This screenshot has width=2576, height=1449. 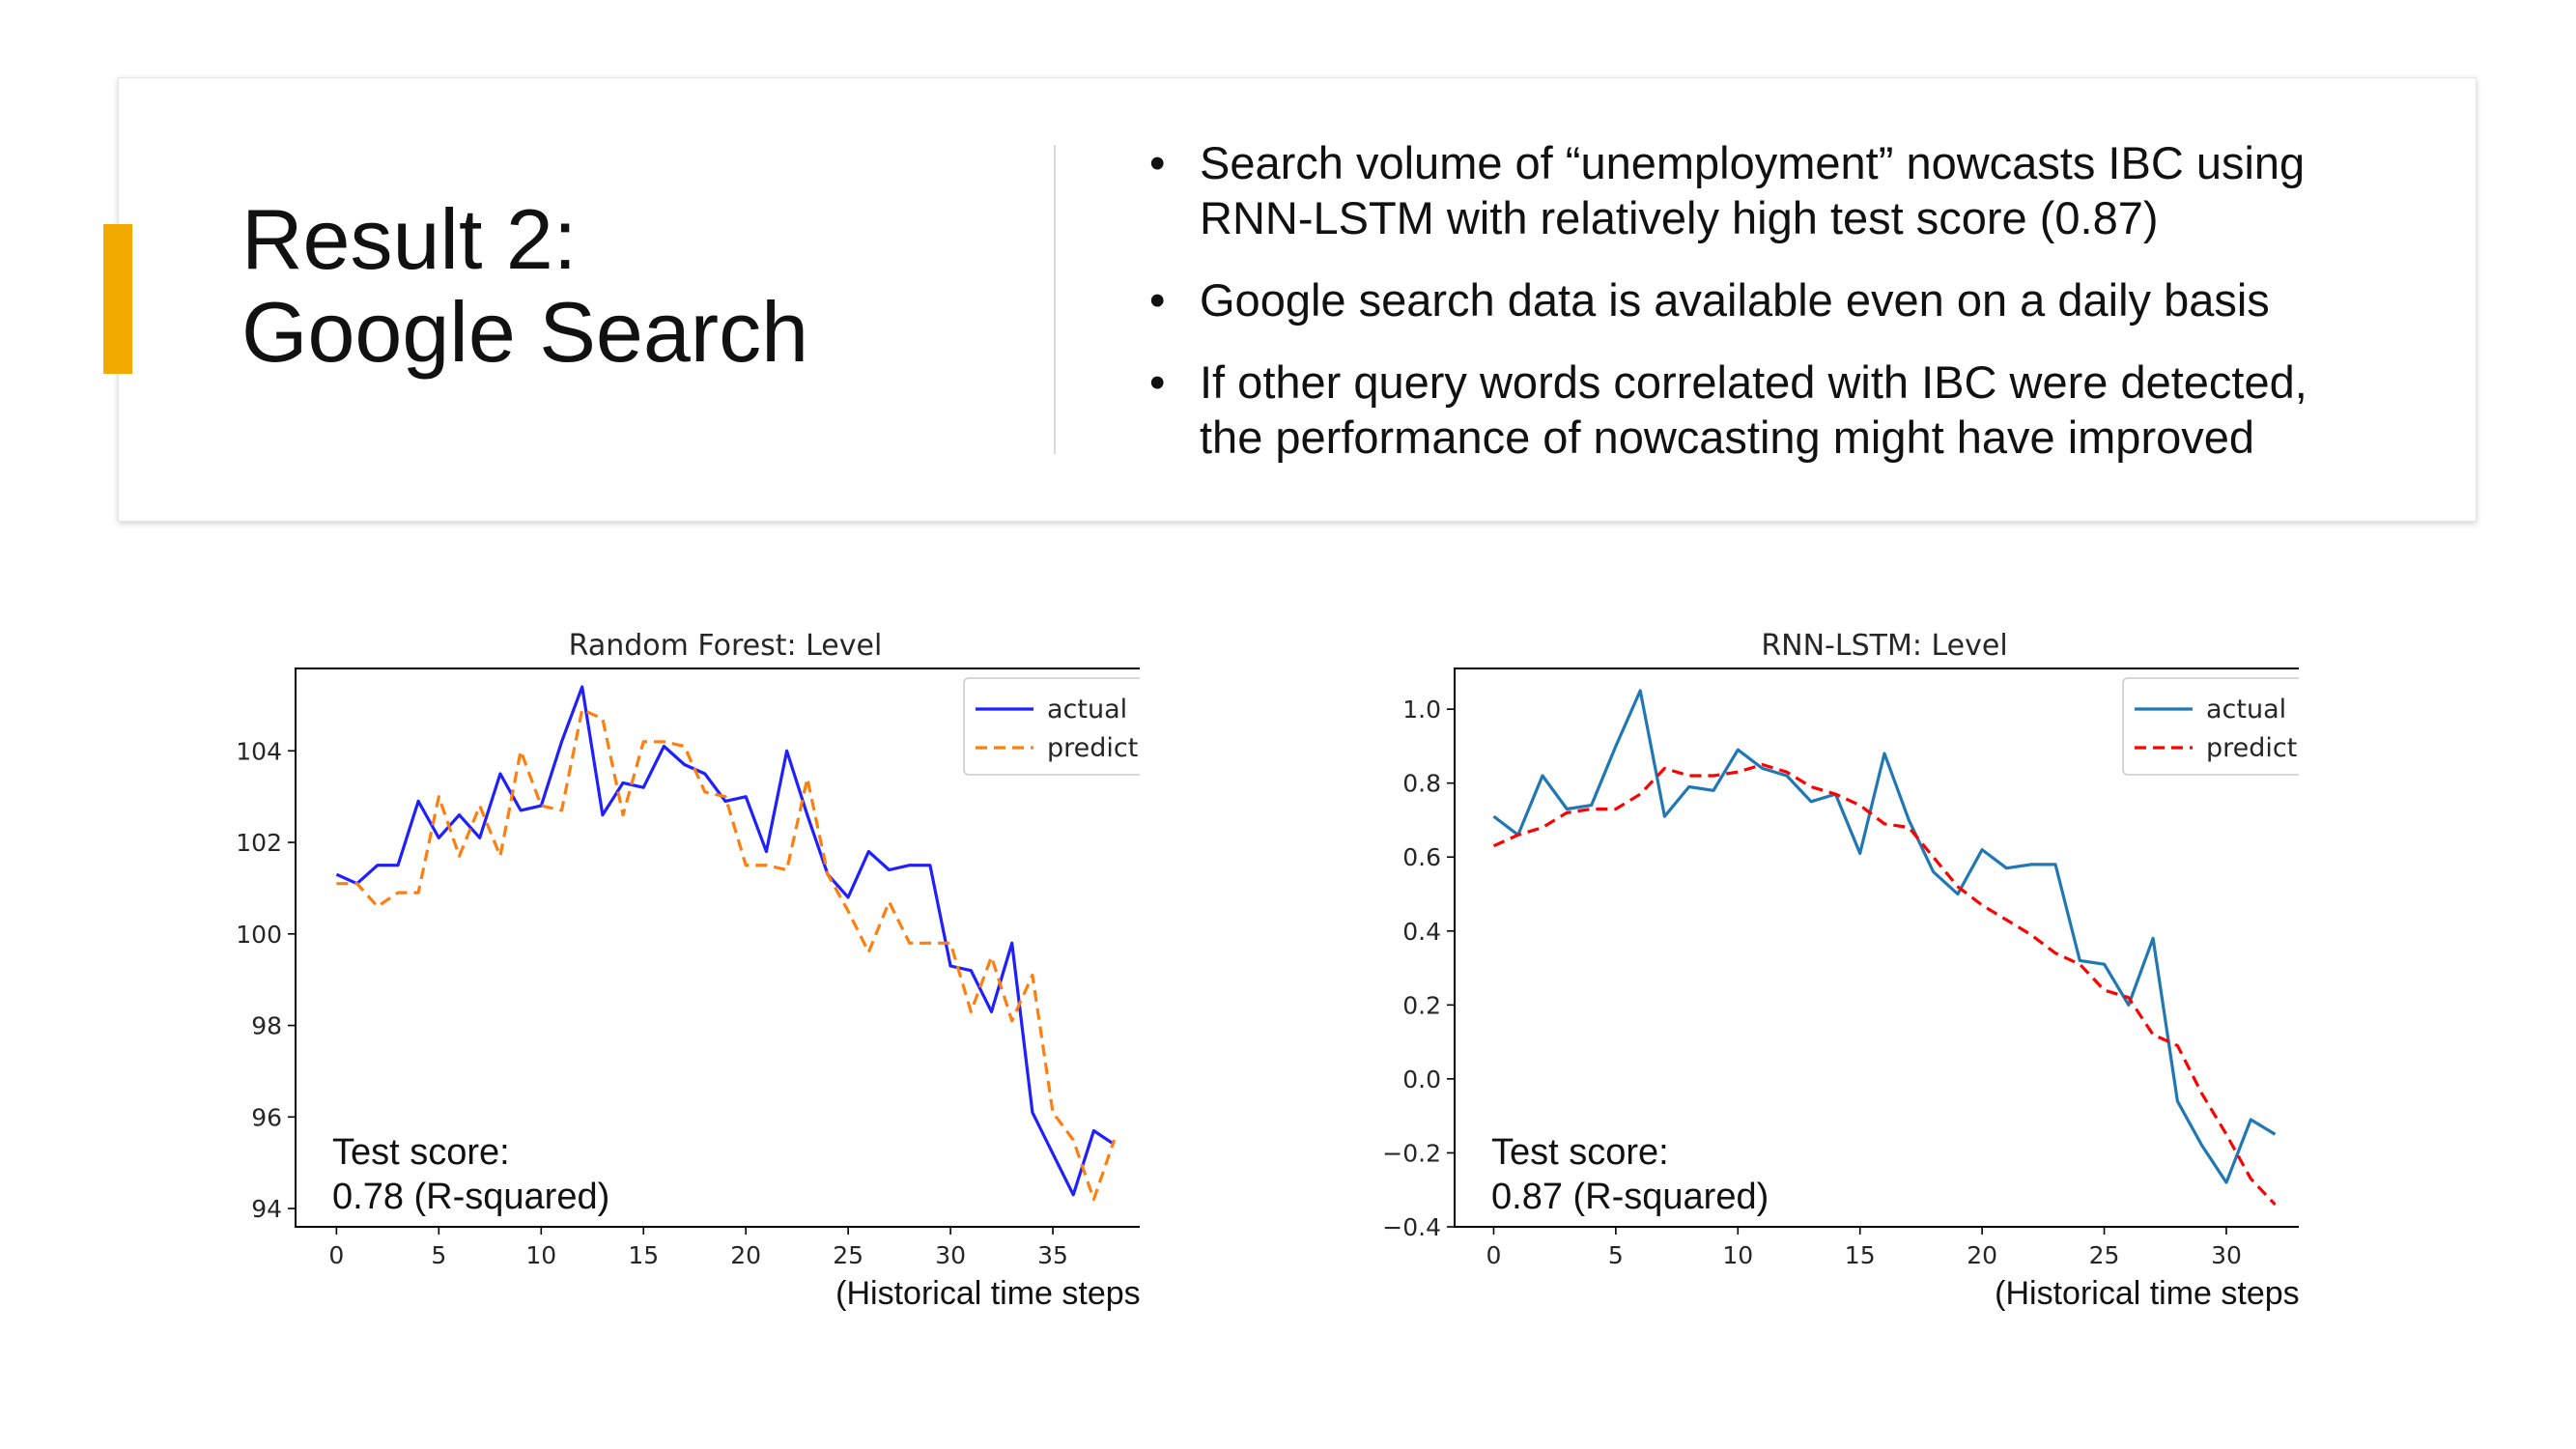 I want to click on rf-x-tick-label: 5, so click(x=438, y=1255).